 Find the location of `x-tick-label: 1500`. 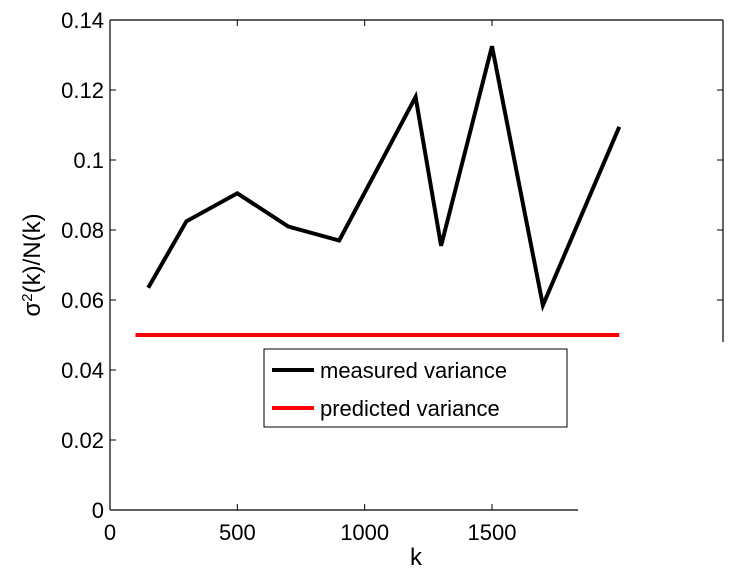

x-tick-label: 1500 is located at coordinates (492, 532).